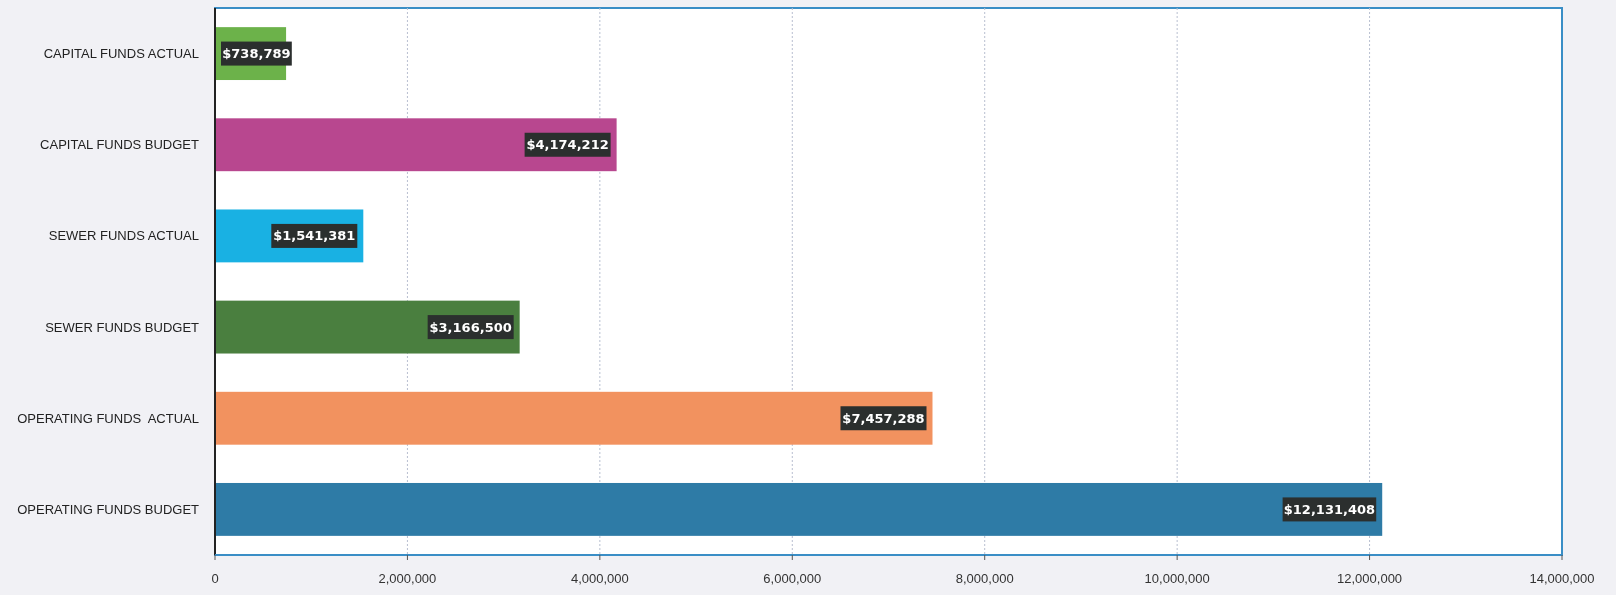  What do you see at coordinates (1177, 578) in the screenshot?
I see `x-tick-label: 10,000,000` at bounding box center [1177, 578].